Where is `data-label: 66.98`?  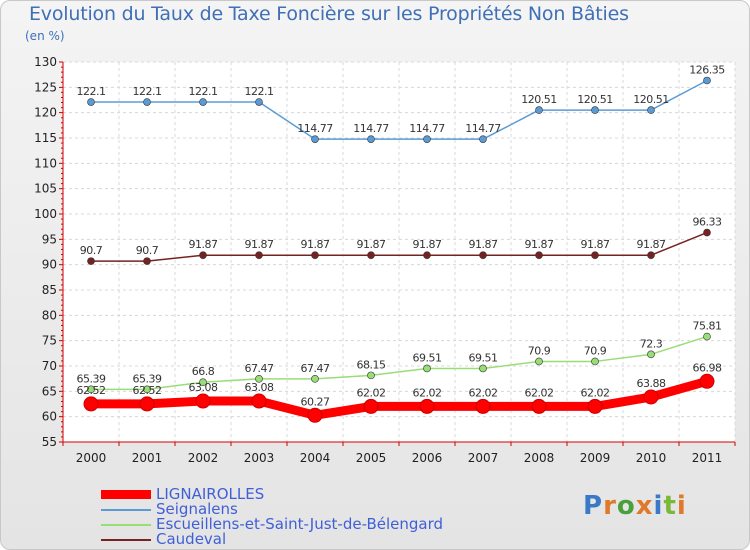
data-label: 66.98 is located at coordinates (707, 367).